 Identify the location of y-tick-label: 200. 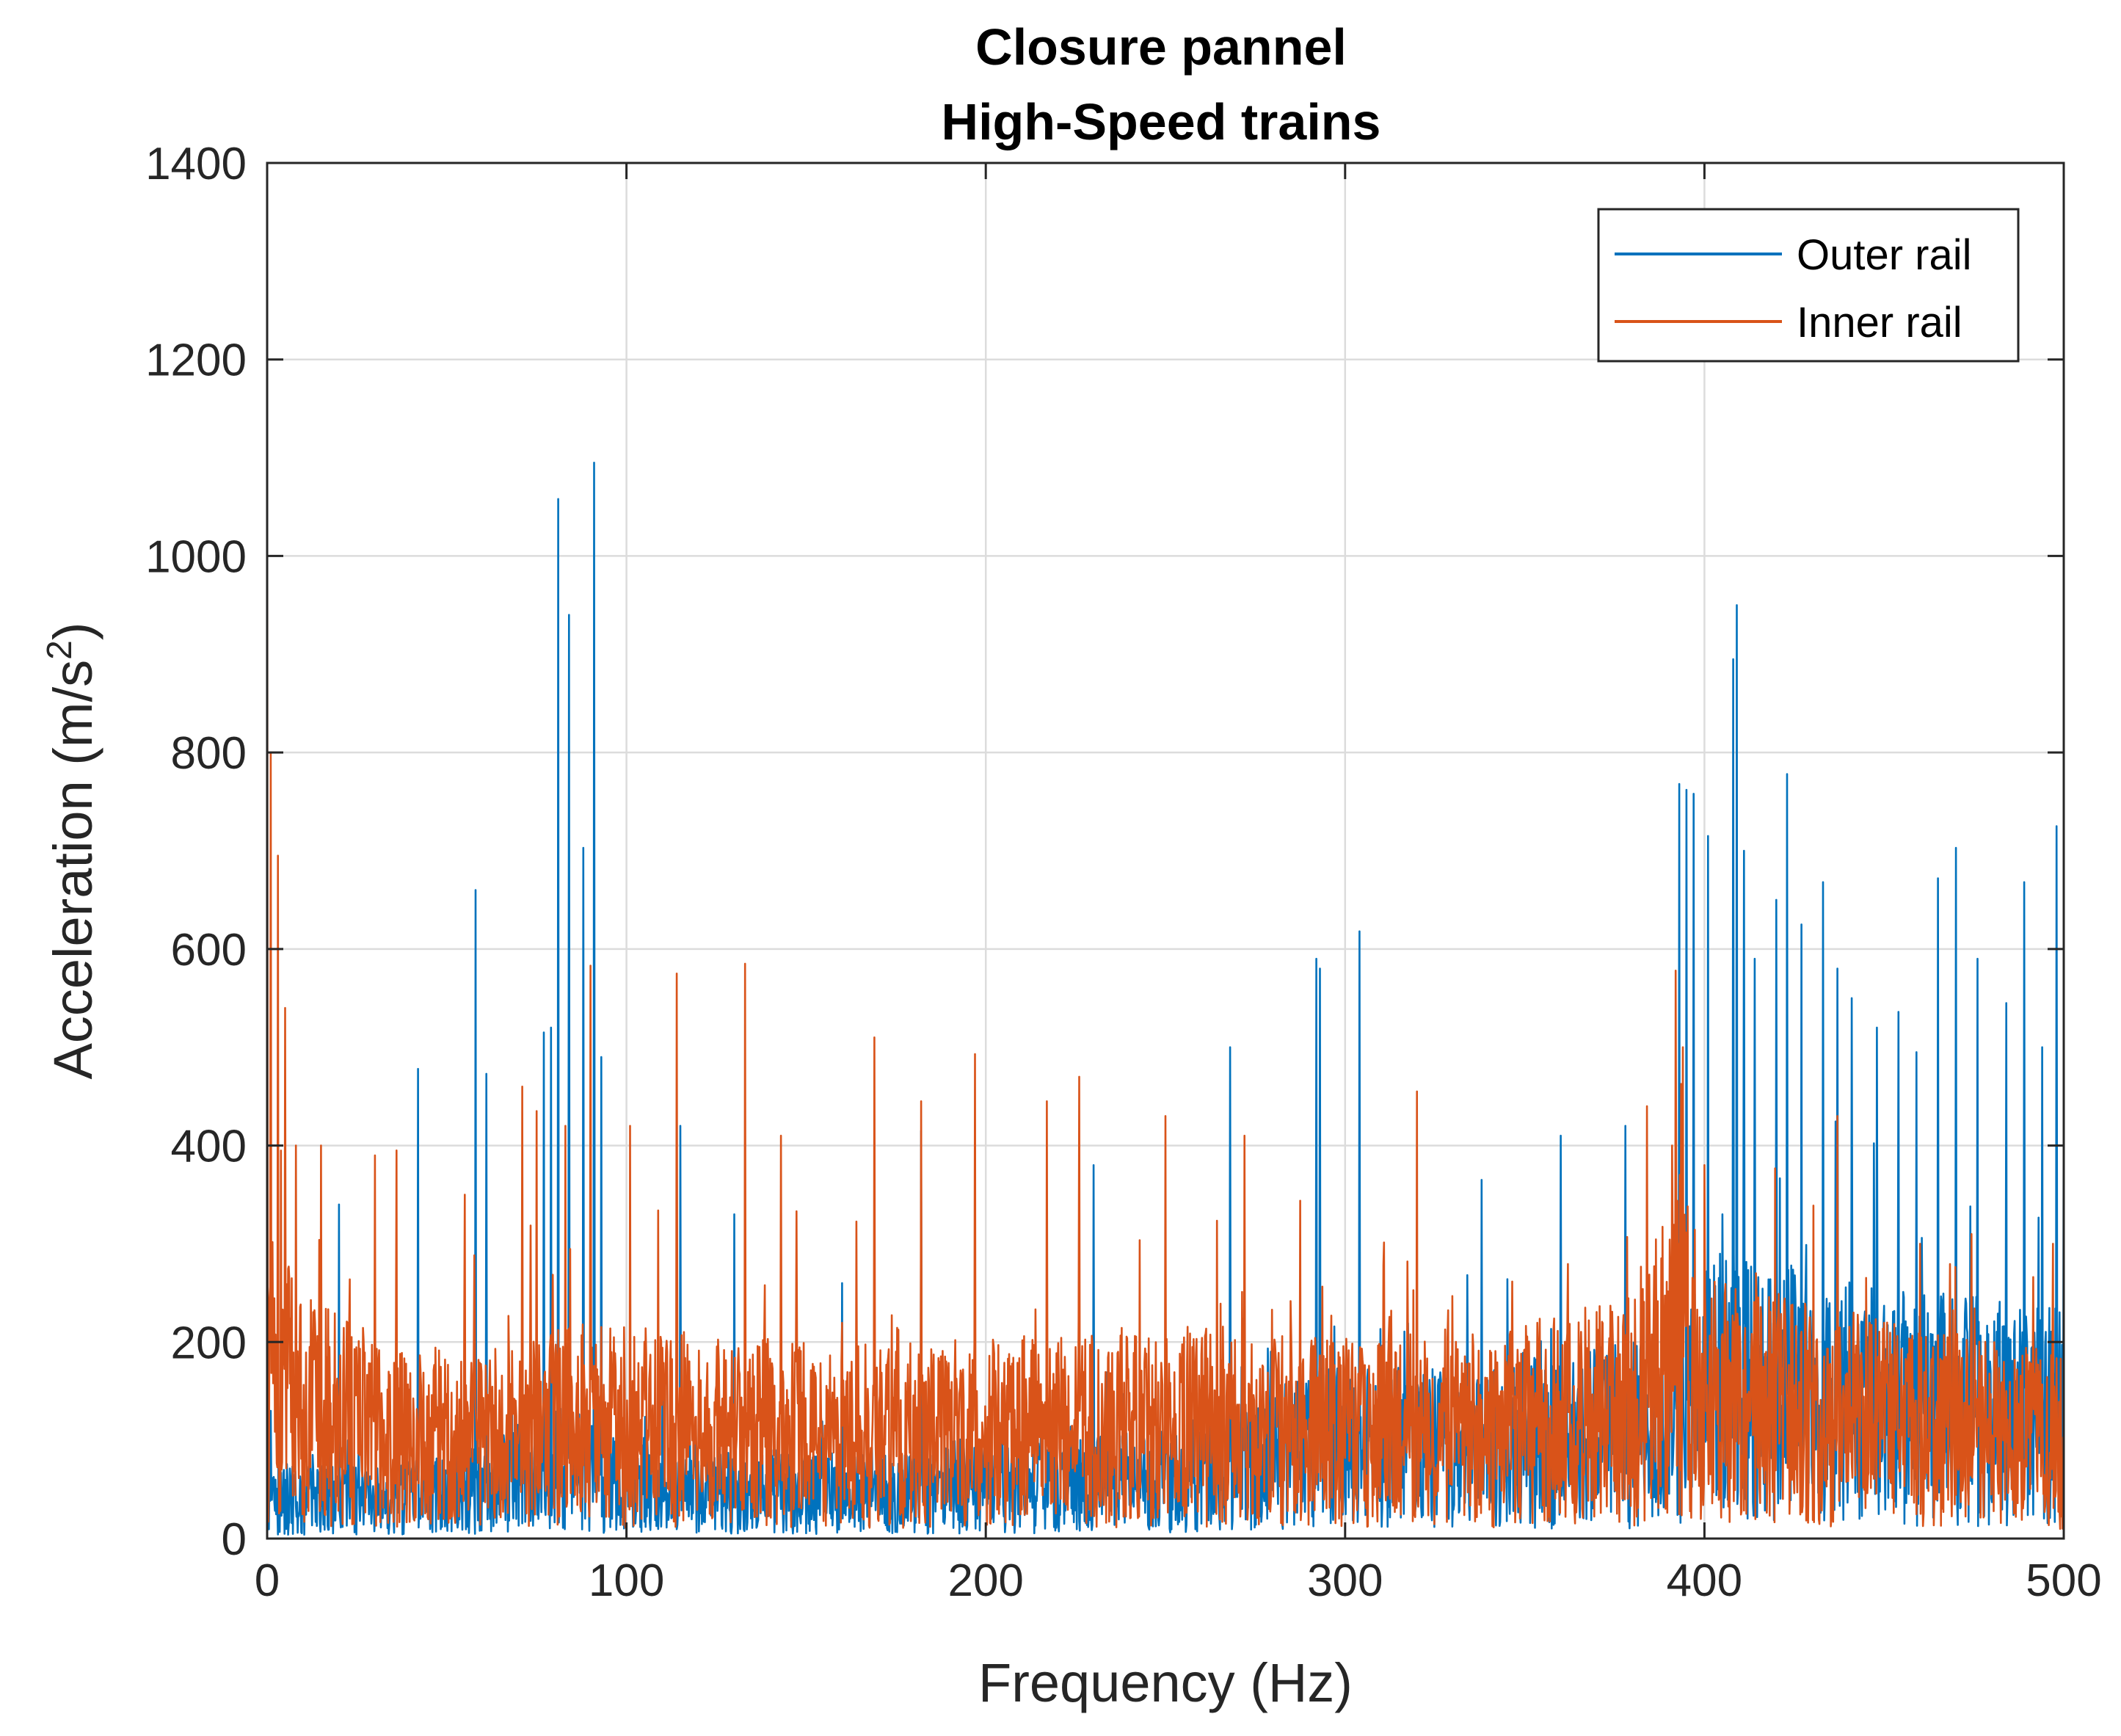
(209, 1343).